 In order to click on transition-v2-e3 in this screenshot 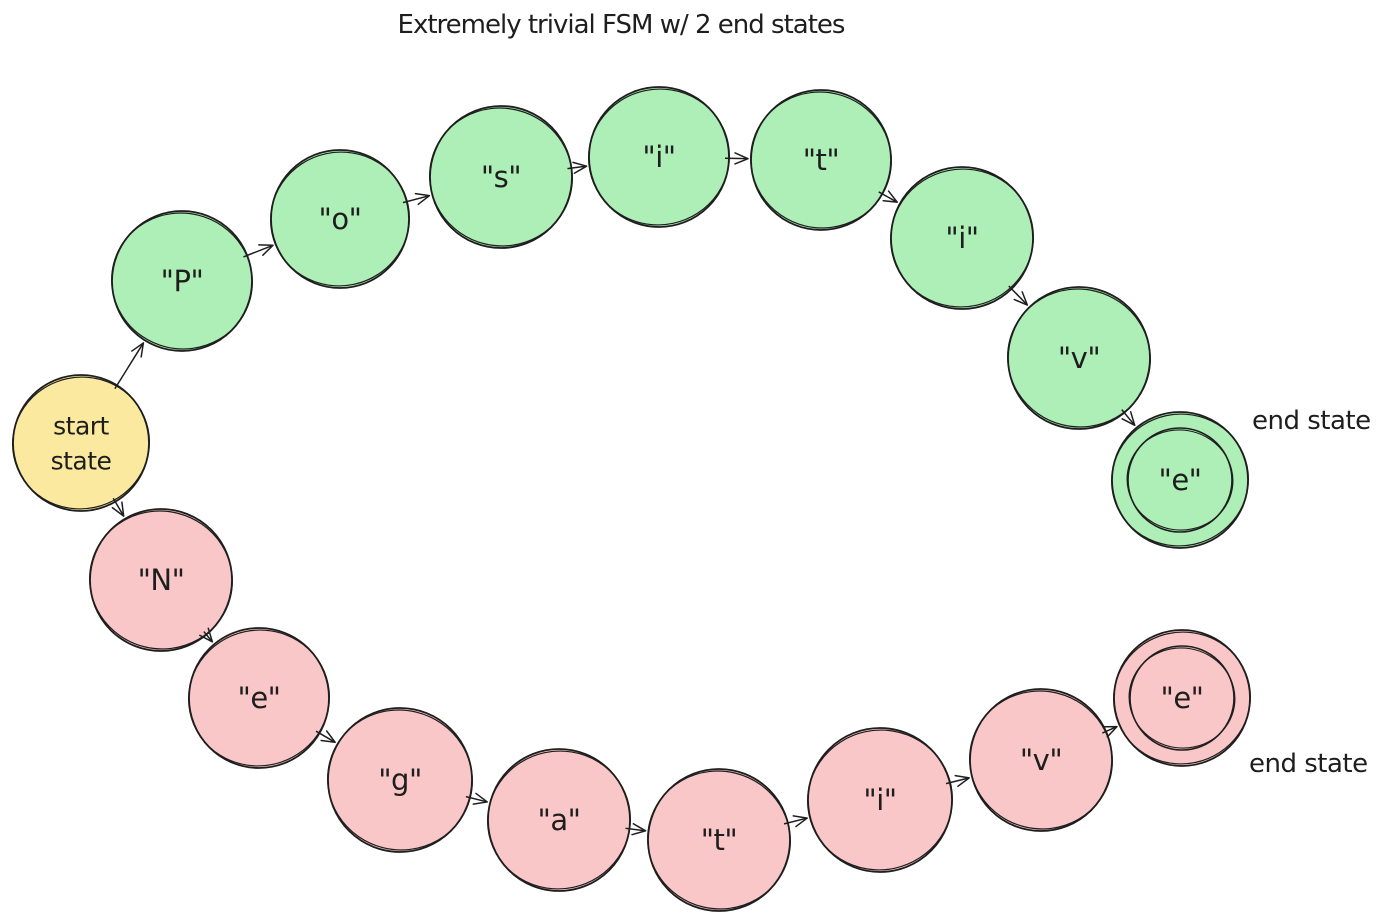, I will do `click(1110, 731)`.